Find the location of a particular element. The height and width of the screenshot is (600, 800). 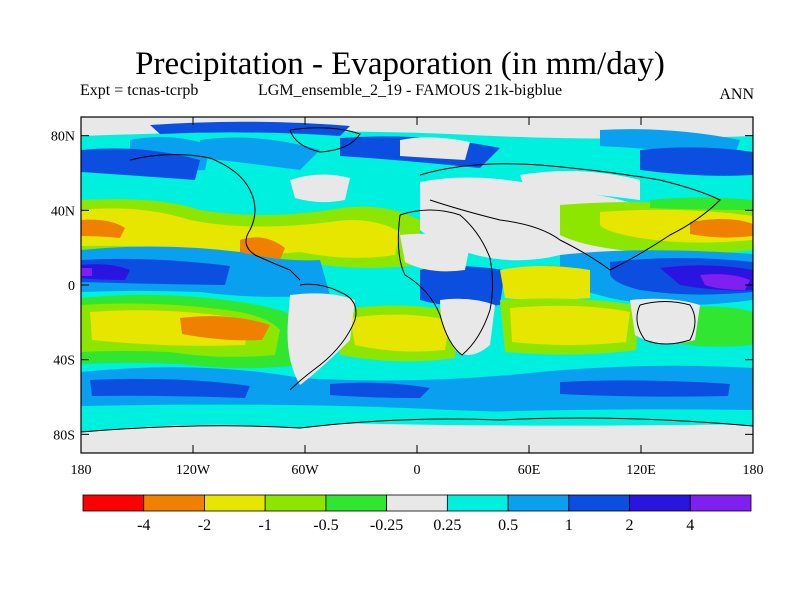

map-title: Precipitation - Evaporation (in mm/day) is located at coordinates (400, 64).